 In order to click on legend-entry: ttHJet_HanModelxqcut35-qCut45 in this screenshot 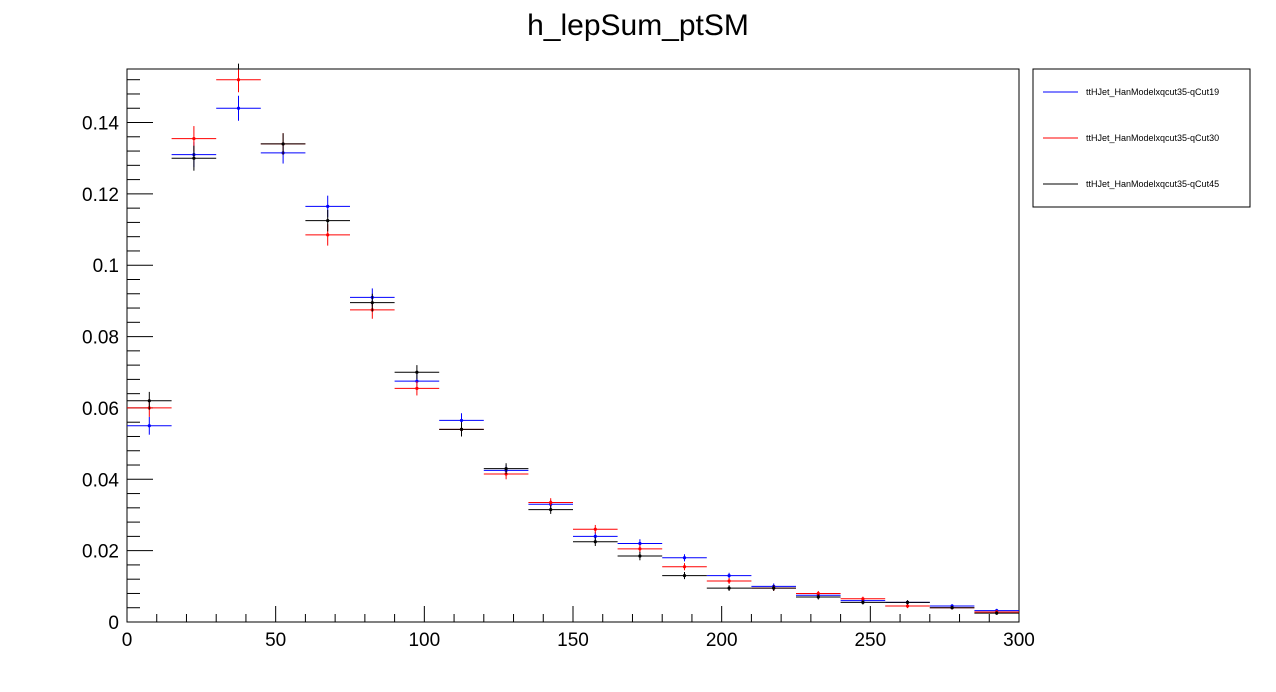, I will do `click(1131, 184)`.